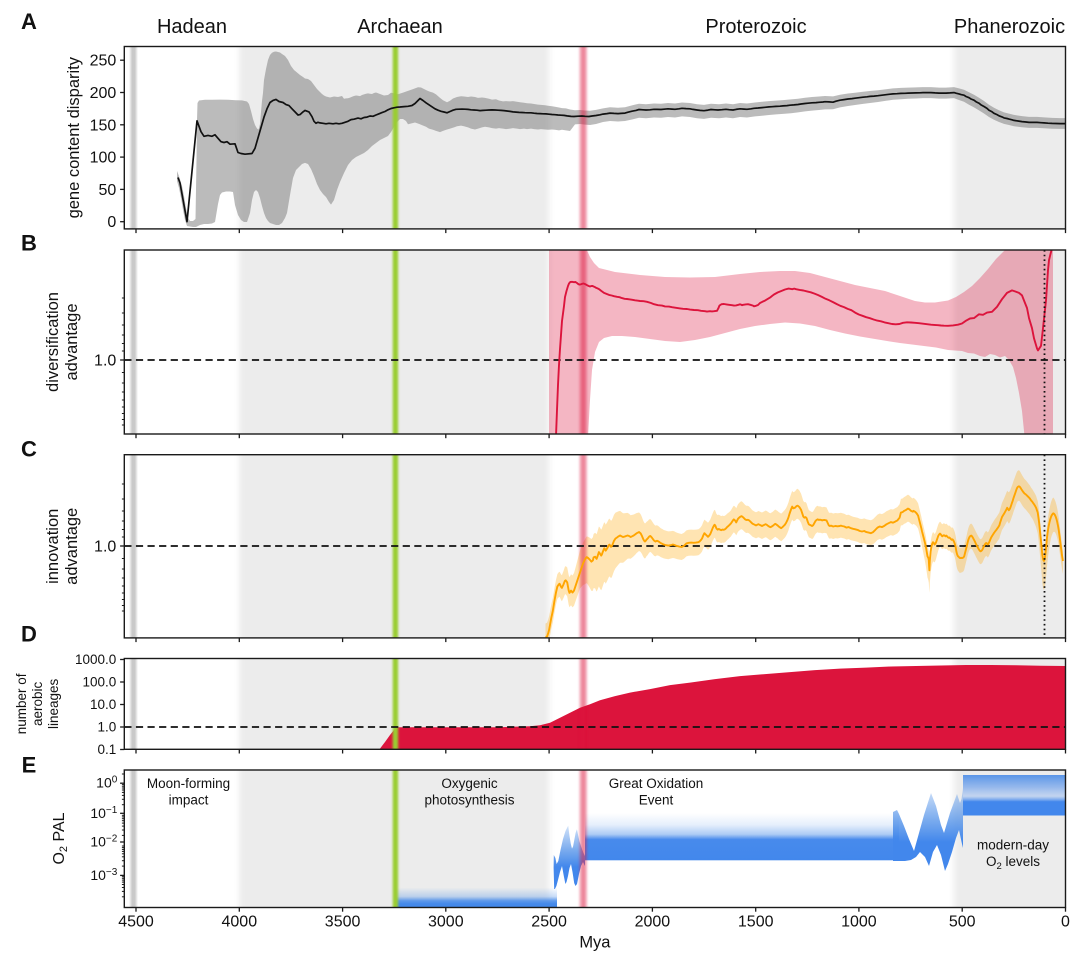  I want to click on svg-text: Hadean, so click(192, 27).